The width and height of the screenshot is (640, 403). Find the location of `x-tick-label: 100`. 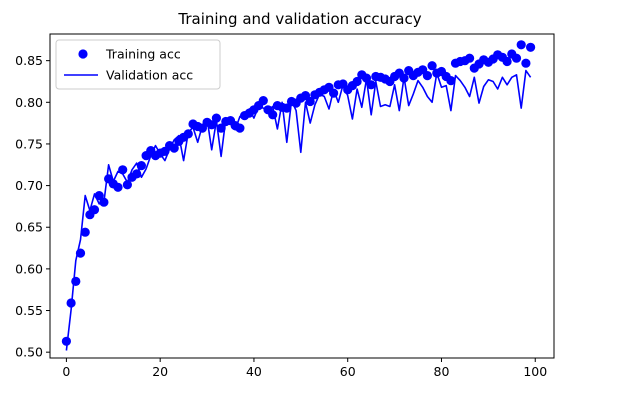

x-tick-label: 100 is located at coordinates (535, 371).